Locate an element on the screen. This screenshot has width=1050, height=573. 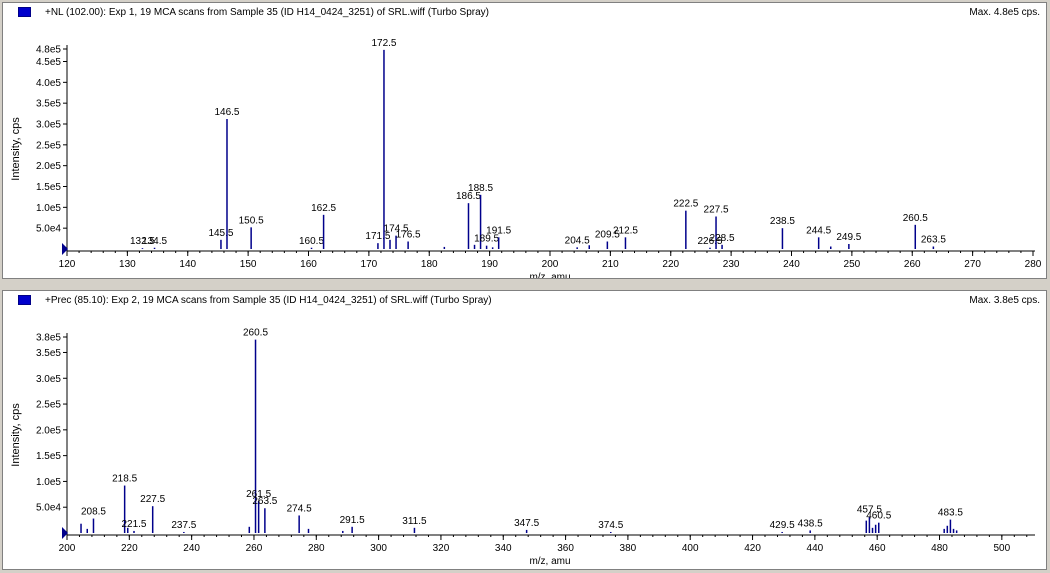
peak-label: 171.5 is located at coordinates (377, 236).